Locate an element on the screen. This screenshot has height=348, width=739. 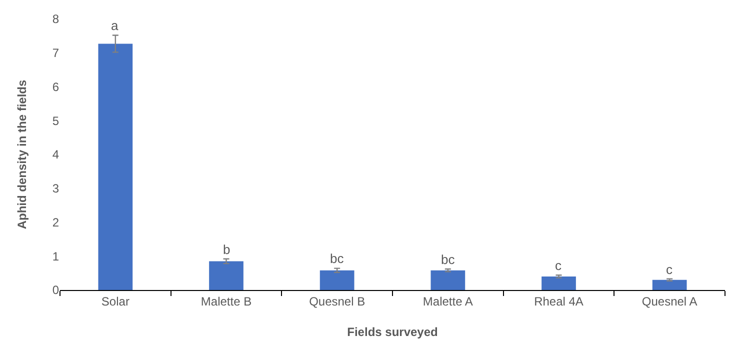
x-tick-label: Quesnel A is located at coordinates (670, 301).